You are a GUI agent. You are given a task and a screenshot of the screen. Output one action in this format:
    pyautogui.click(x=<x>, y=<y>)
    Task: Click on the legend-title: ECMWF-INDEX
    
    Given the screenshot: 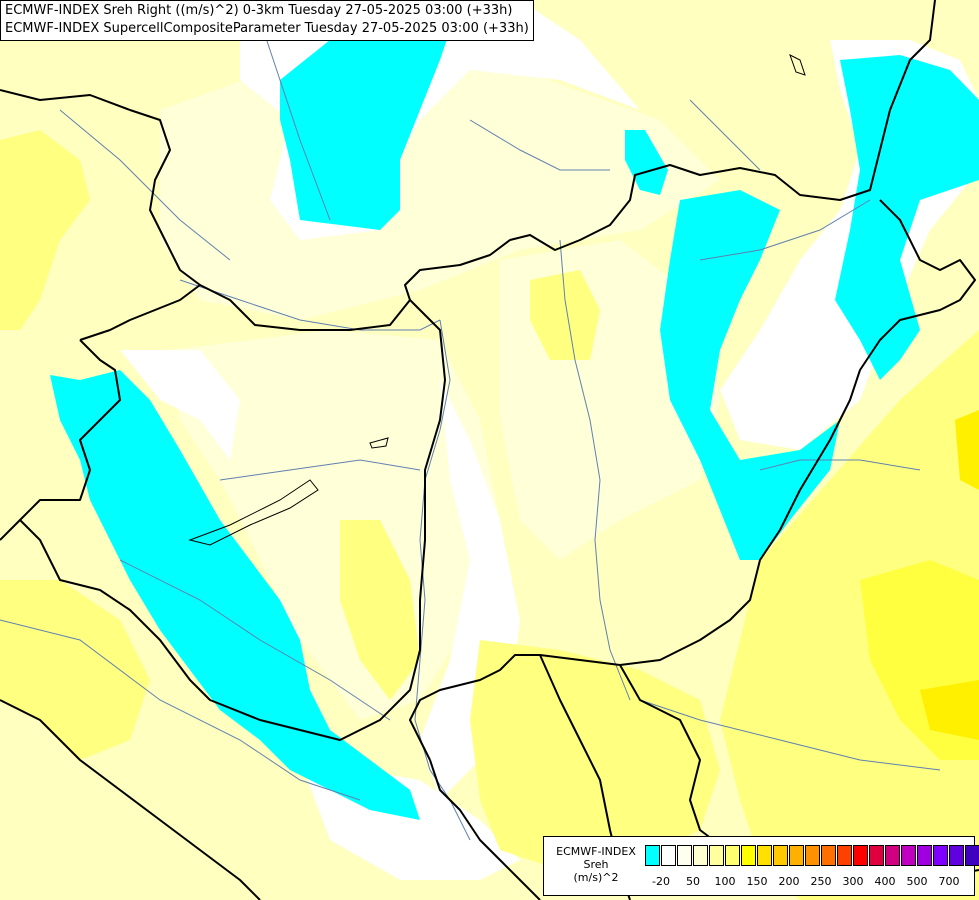 What is the action you would take?
    pyautogui.click(x=596, y=851)
    